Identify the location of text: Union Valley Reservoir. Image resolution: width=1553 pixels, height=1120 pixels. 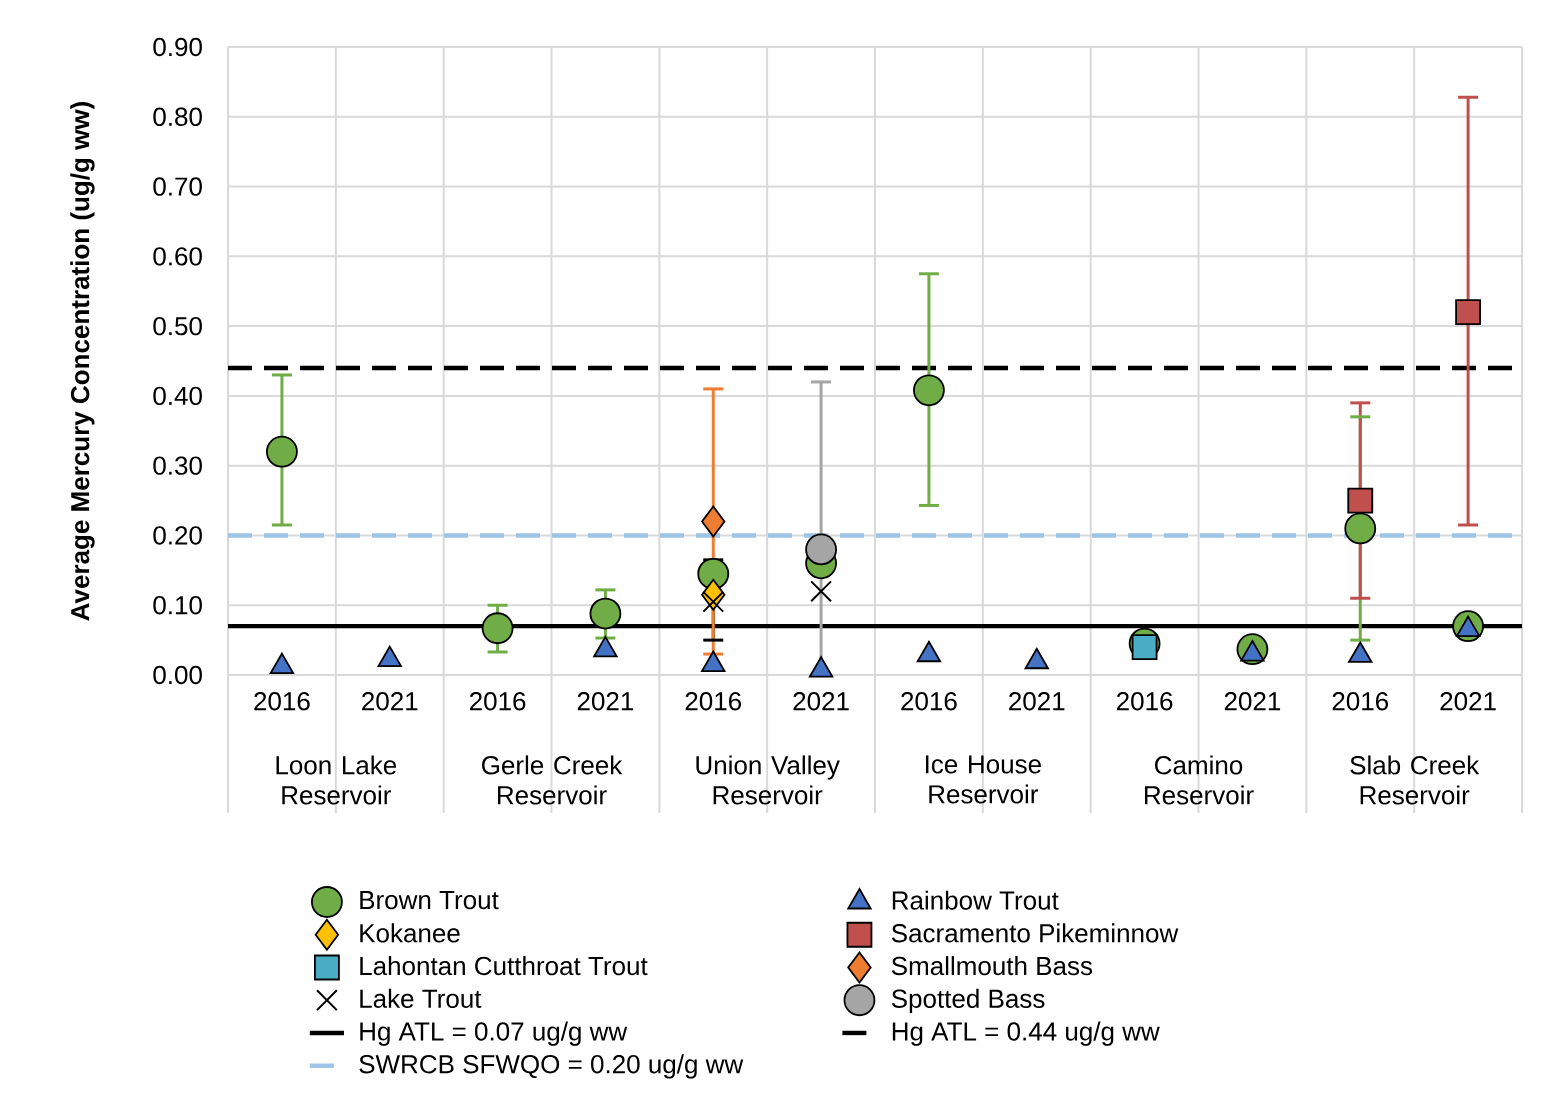
(768, 780).